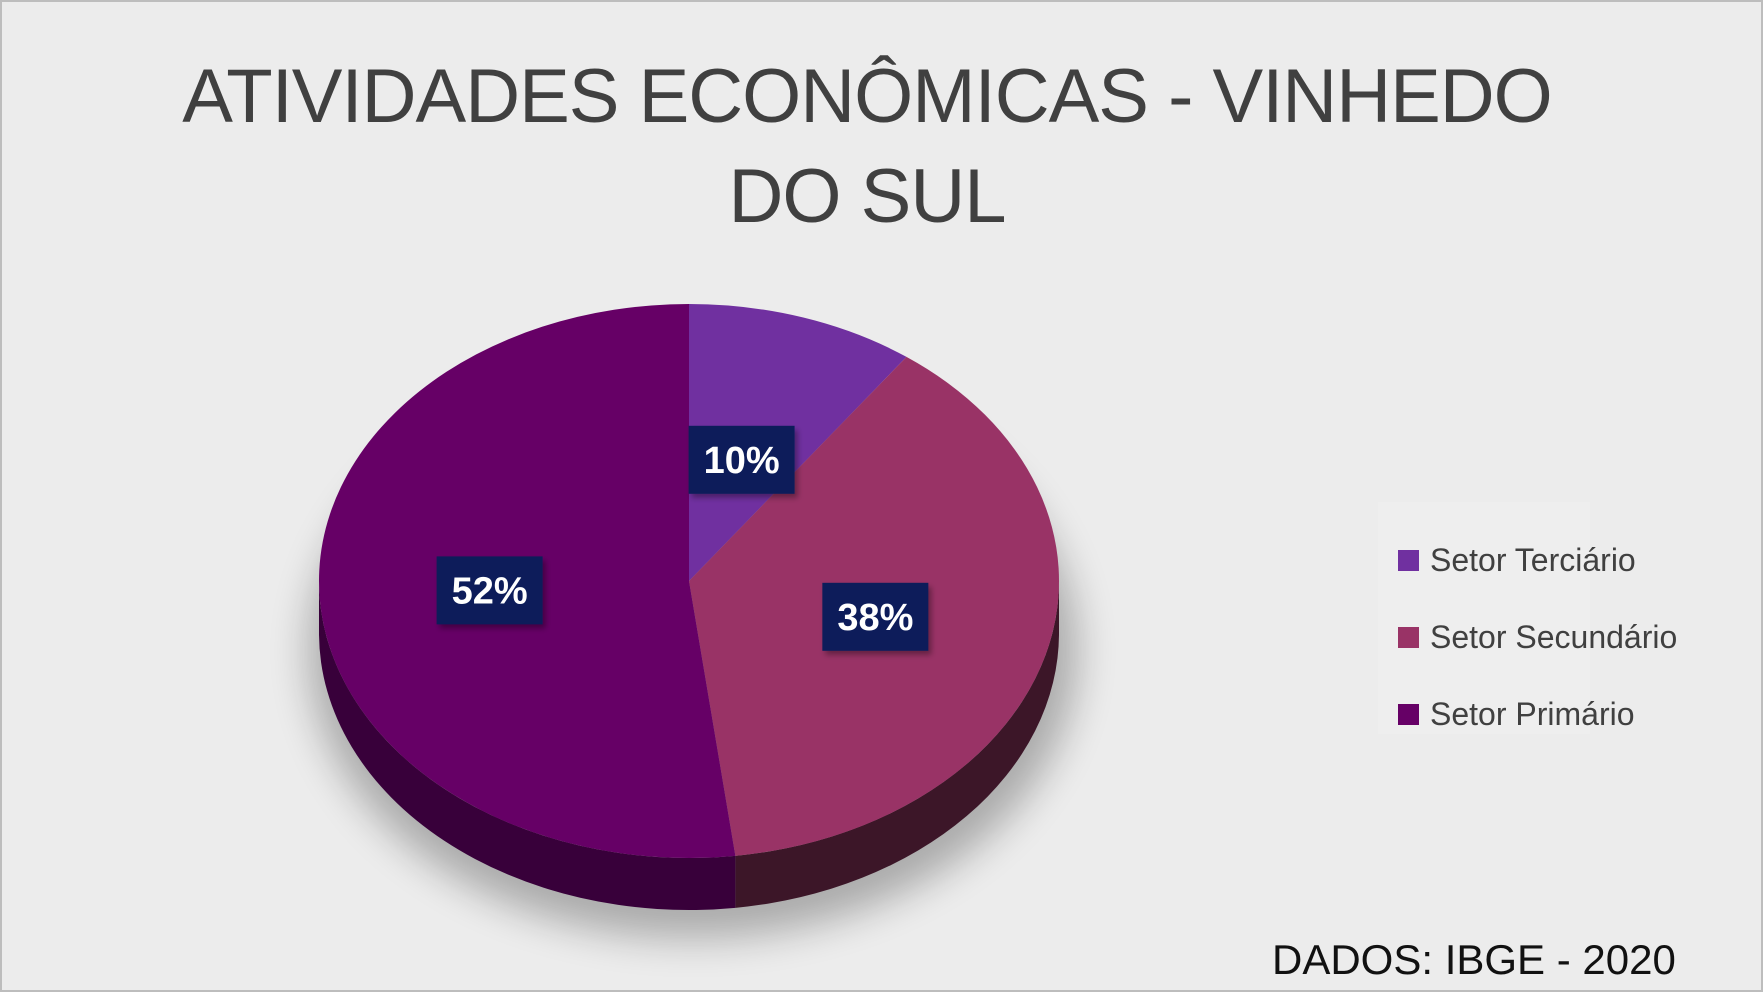  Describe the element at coordinates (1554, 637) in the screenshot. I see `legend-label: Setor Secundário` at that location.